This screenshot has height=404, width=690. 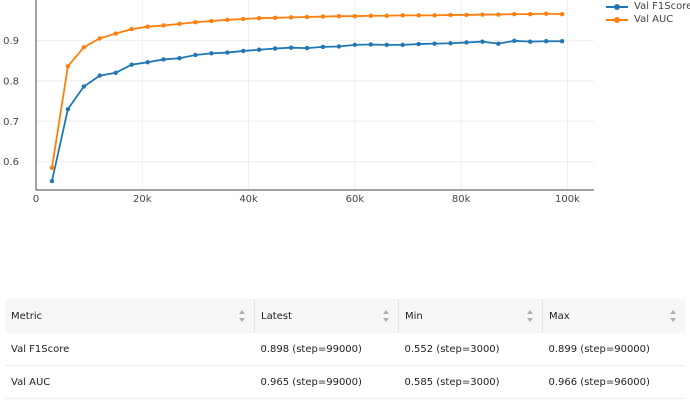 I want to click on y-tick-label: 0.7, so click(x=11, y=122).